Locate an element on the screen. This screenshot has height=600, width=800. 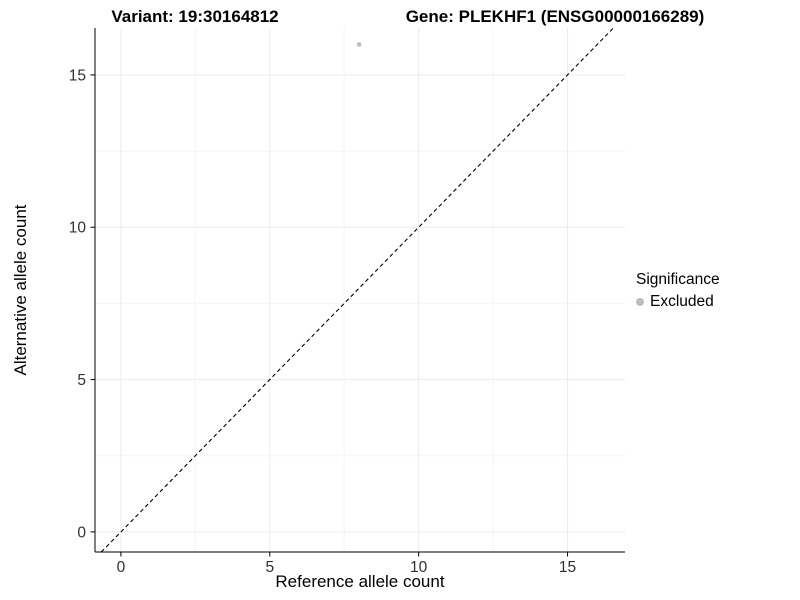
x-tick-label: 10 is located at coordinates (419, 567).